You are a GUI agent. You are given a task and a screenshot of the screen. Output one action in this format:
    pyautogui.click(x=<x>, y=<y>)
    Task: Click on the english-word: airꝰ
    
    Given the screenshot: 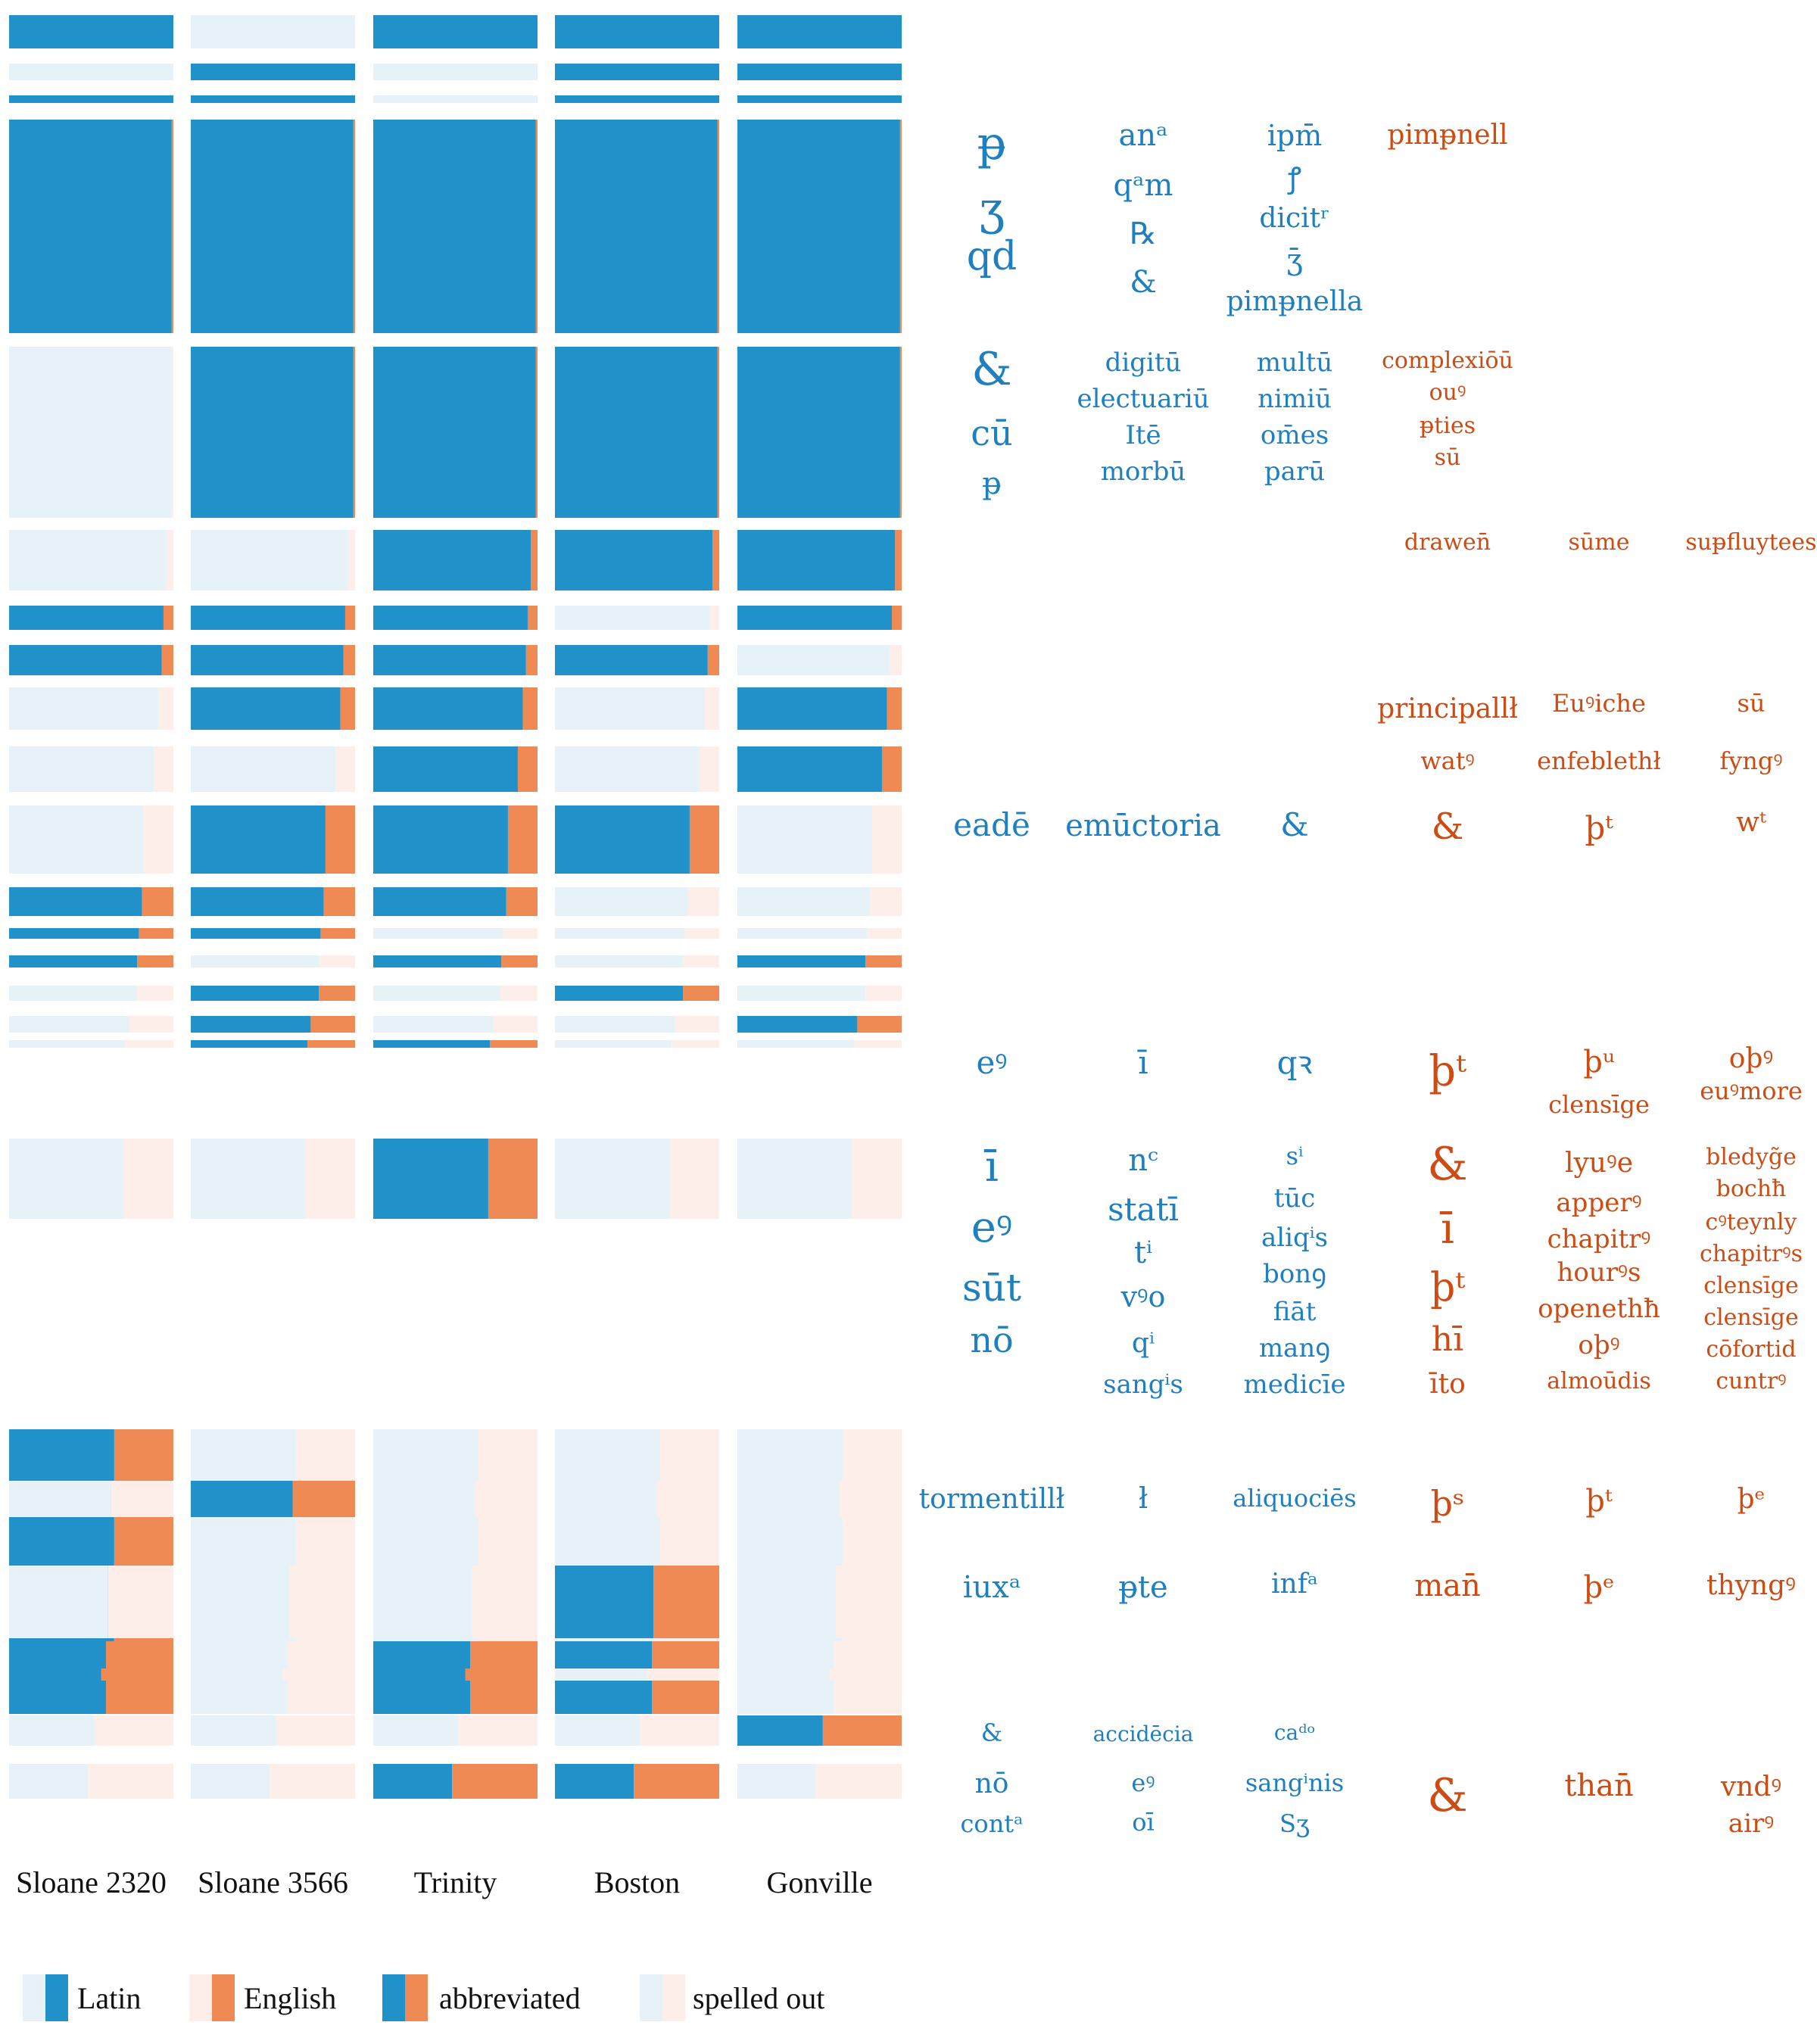 What is the action you would take?
    pyautogui.click(x=1751, y=1824)
    